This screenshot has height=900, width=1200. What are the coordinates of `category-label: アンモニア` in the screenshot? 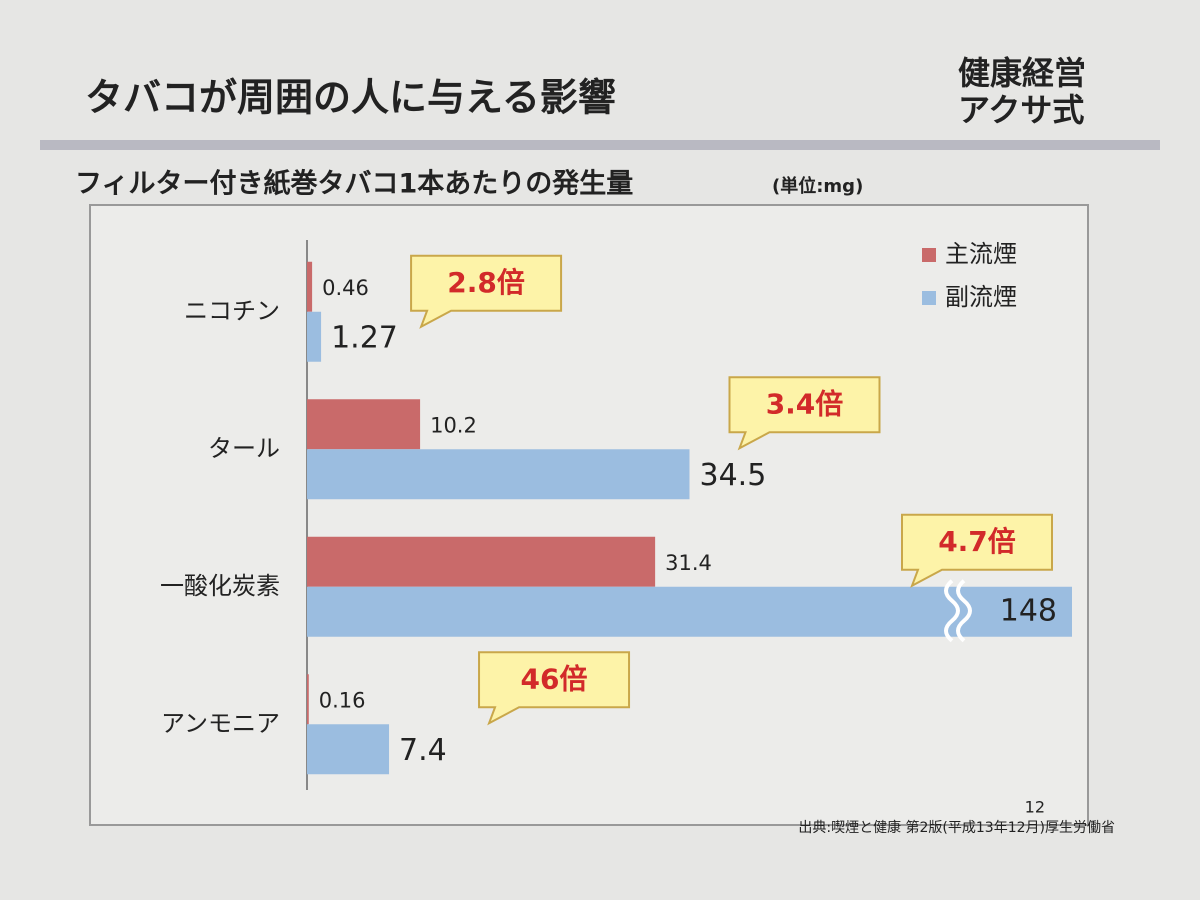 It's located at (220, 723).